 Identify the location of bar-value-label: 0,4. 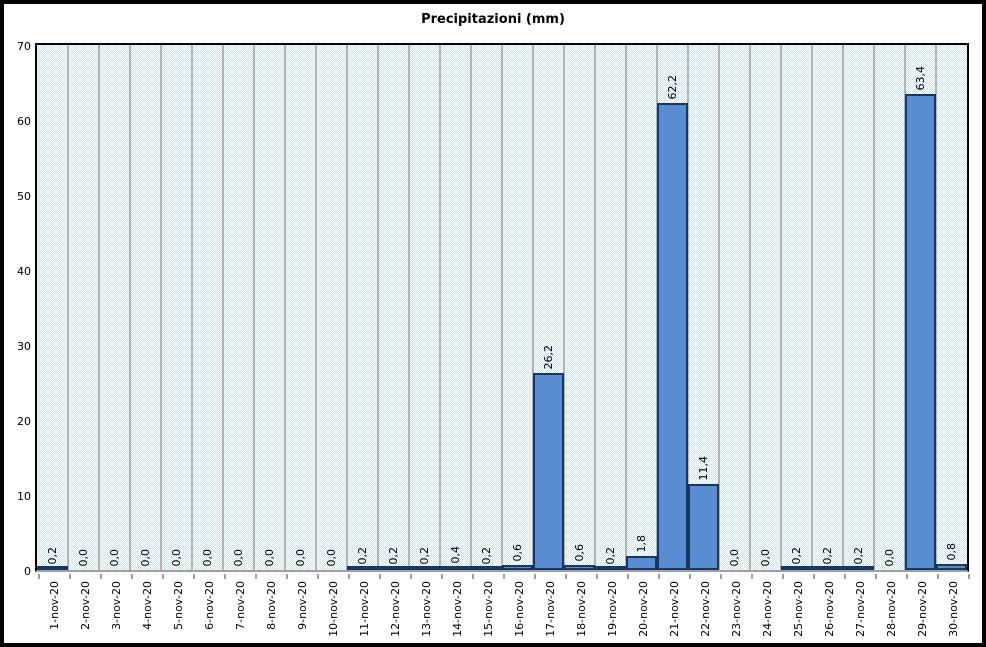
(455, 508).